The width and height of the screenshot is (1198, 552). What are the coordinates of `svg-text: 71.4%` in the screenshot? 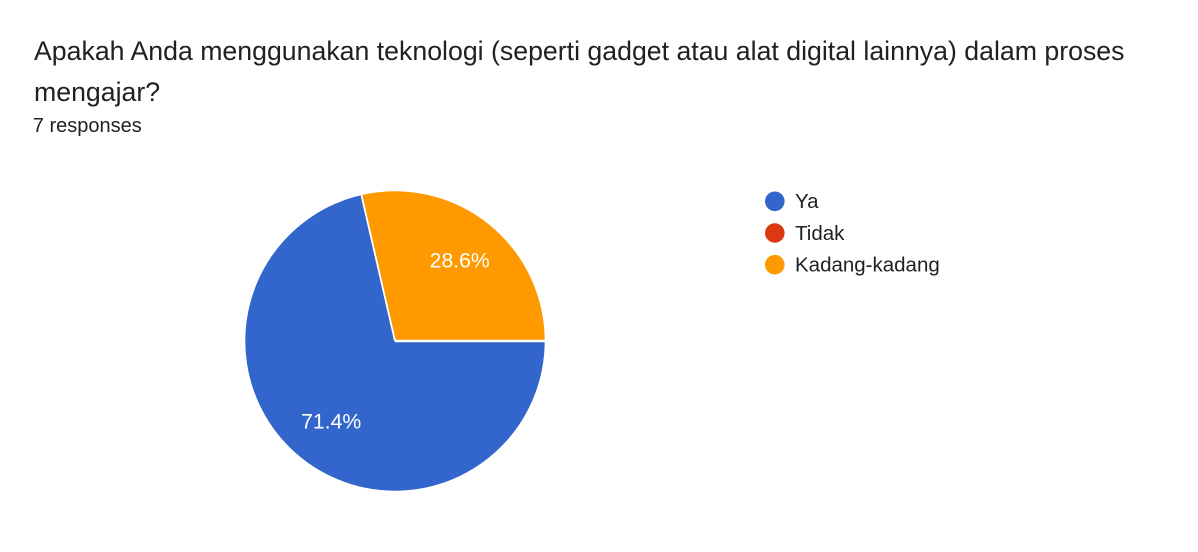 It's located at (331, 422).